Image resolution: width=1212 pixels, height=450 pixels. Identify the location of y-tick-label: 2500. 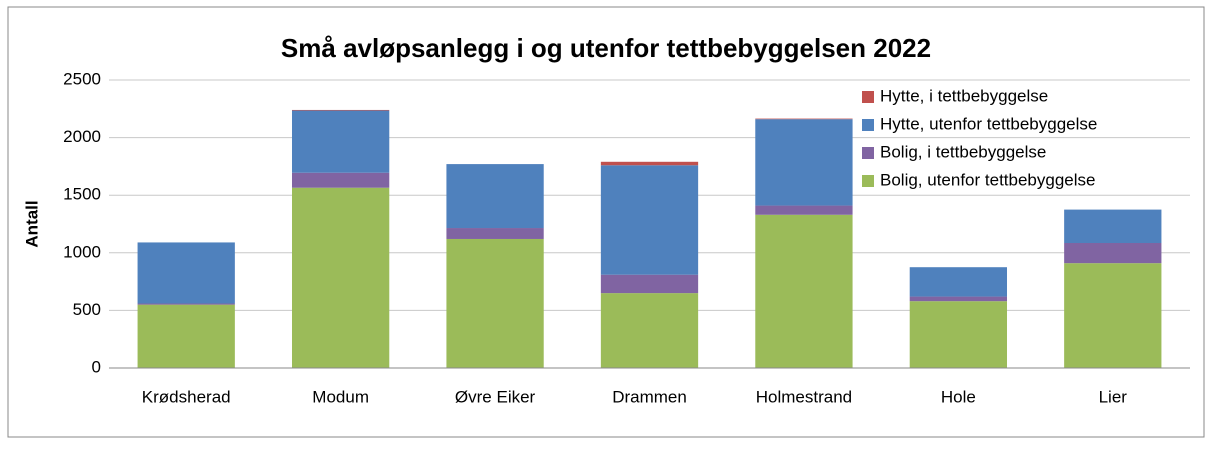
(82, 78).